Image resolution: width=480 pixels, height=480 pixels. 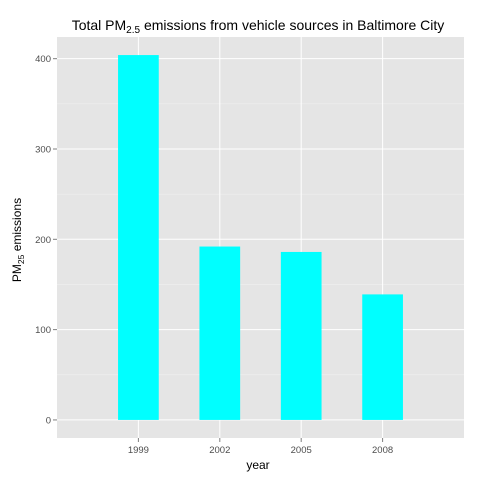 What do you see at coordinates (133, 30) in the screenshot?
I see `chart-title-subscript: 2.5` at bounding box center [133, 30].